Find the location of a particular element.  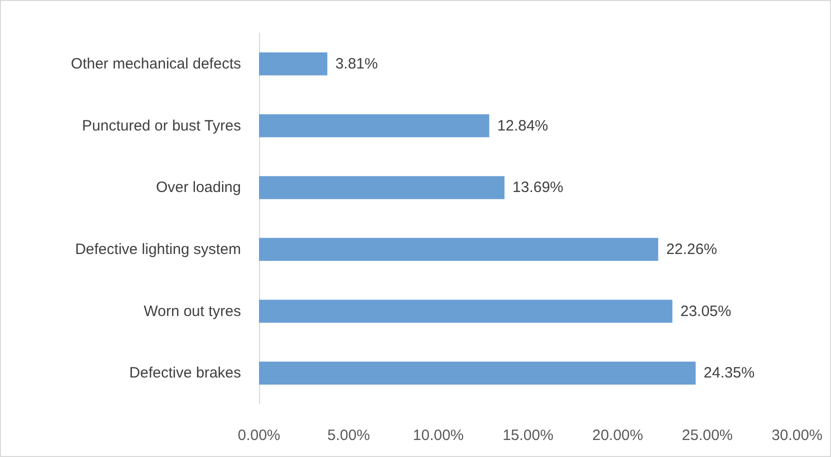

data-label: 23.05% is located at coordinates (706, 311).